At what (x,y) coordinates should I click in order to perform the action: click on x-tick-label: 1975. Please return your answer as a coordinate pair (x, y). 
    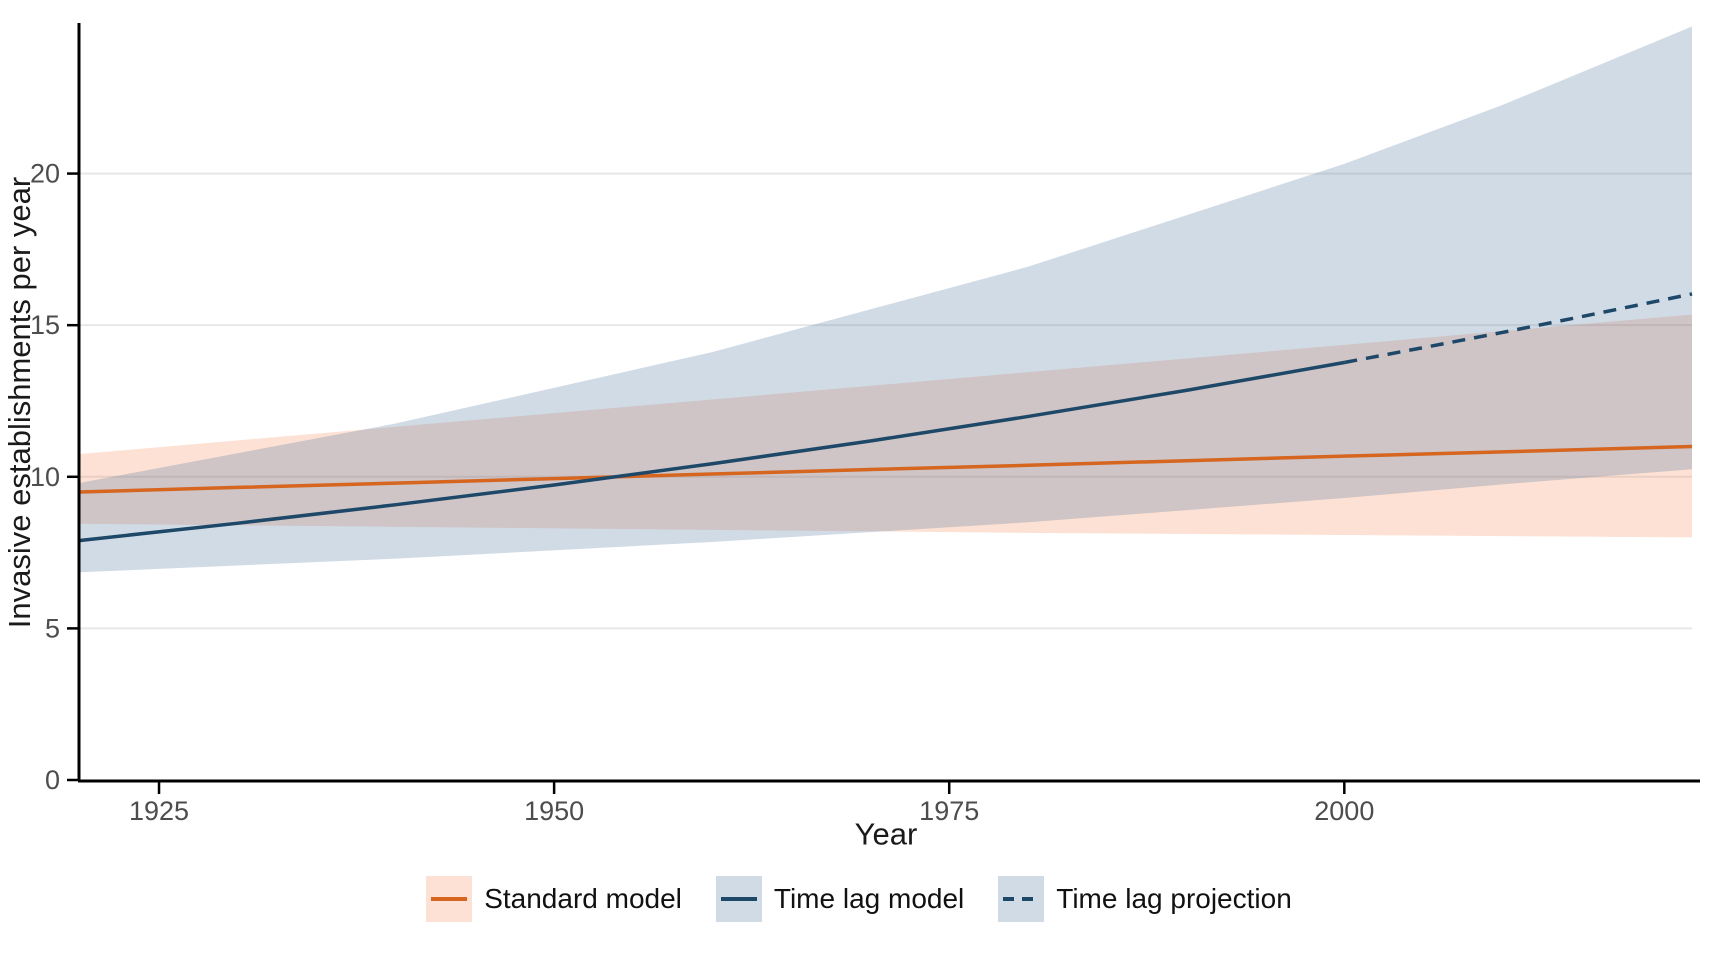
    Looking at the image, I should click on (949, 811).